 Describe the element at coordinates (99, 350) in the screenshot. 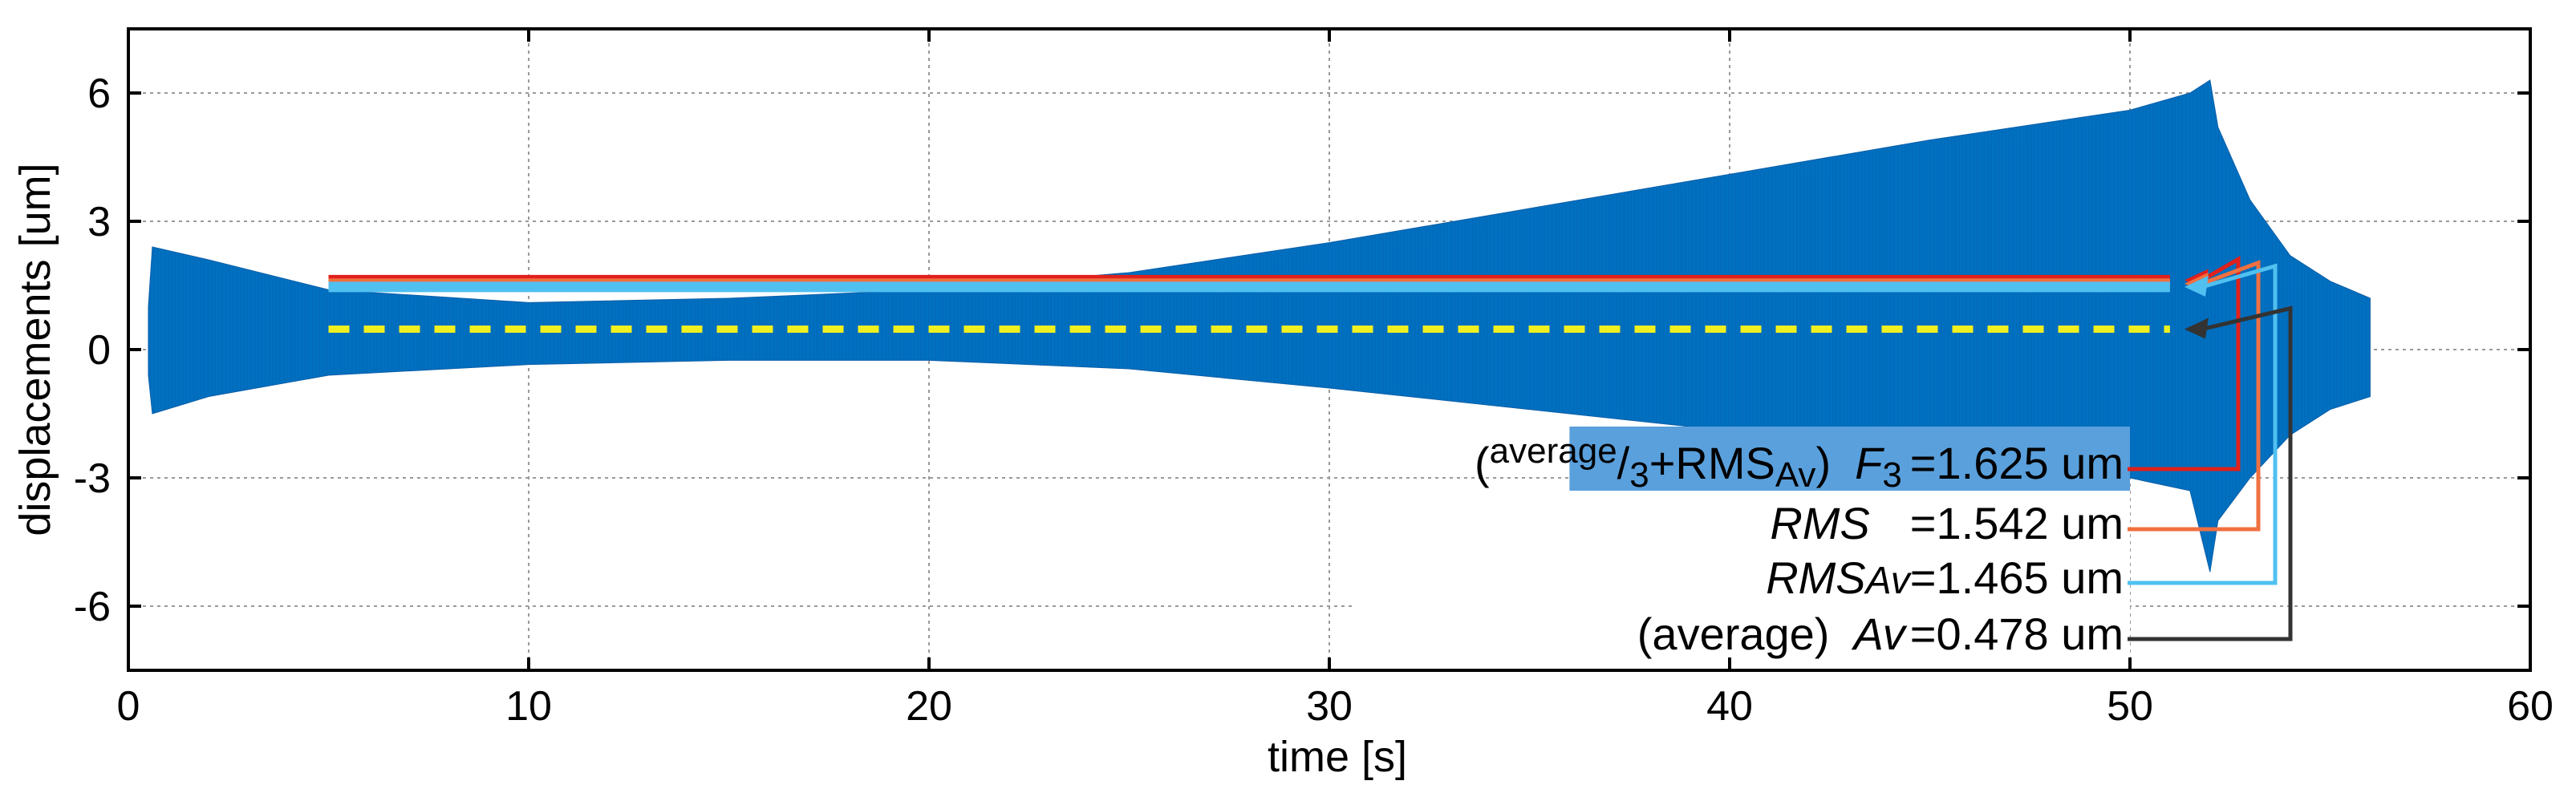

I see `y-tick-label-2: 0` at that location.